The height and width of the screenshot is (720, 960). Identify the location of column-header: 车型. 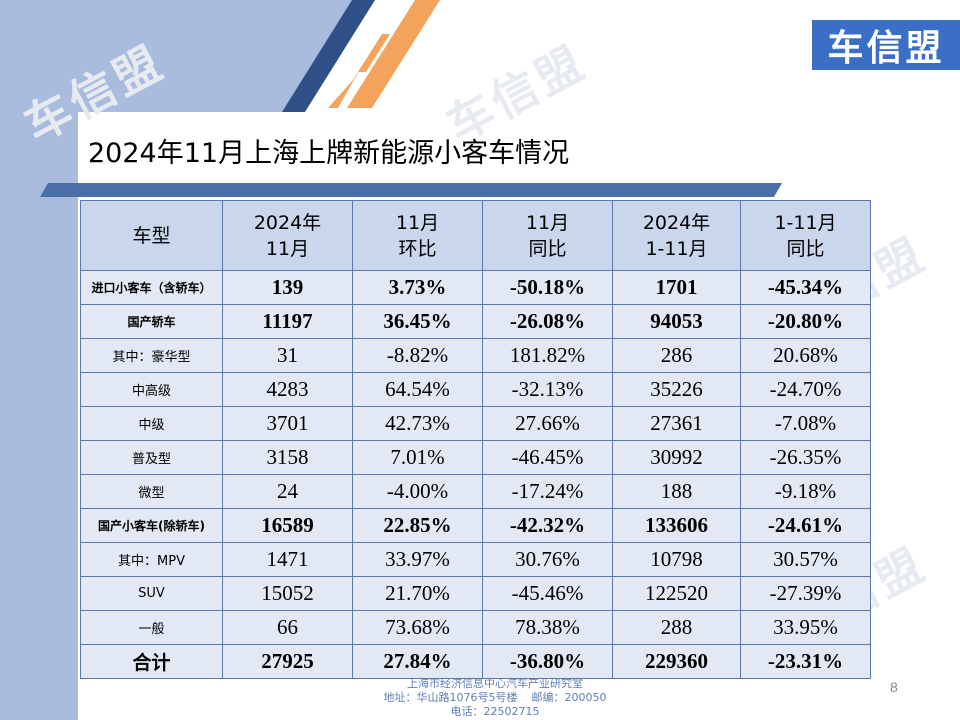
(151, 235).